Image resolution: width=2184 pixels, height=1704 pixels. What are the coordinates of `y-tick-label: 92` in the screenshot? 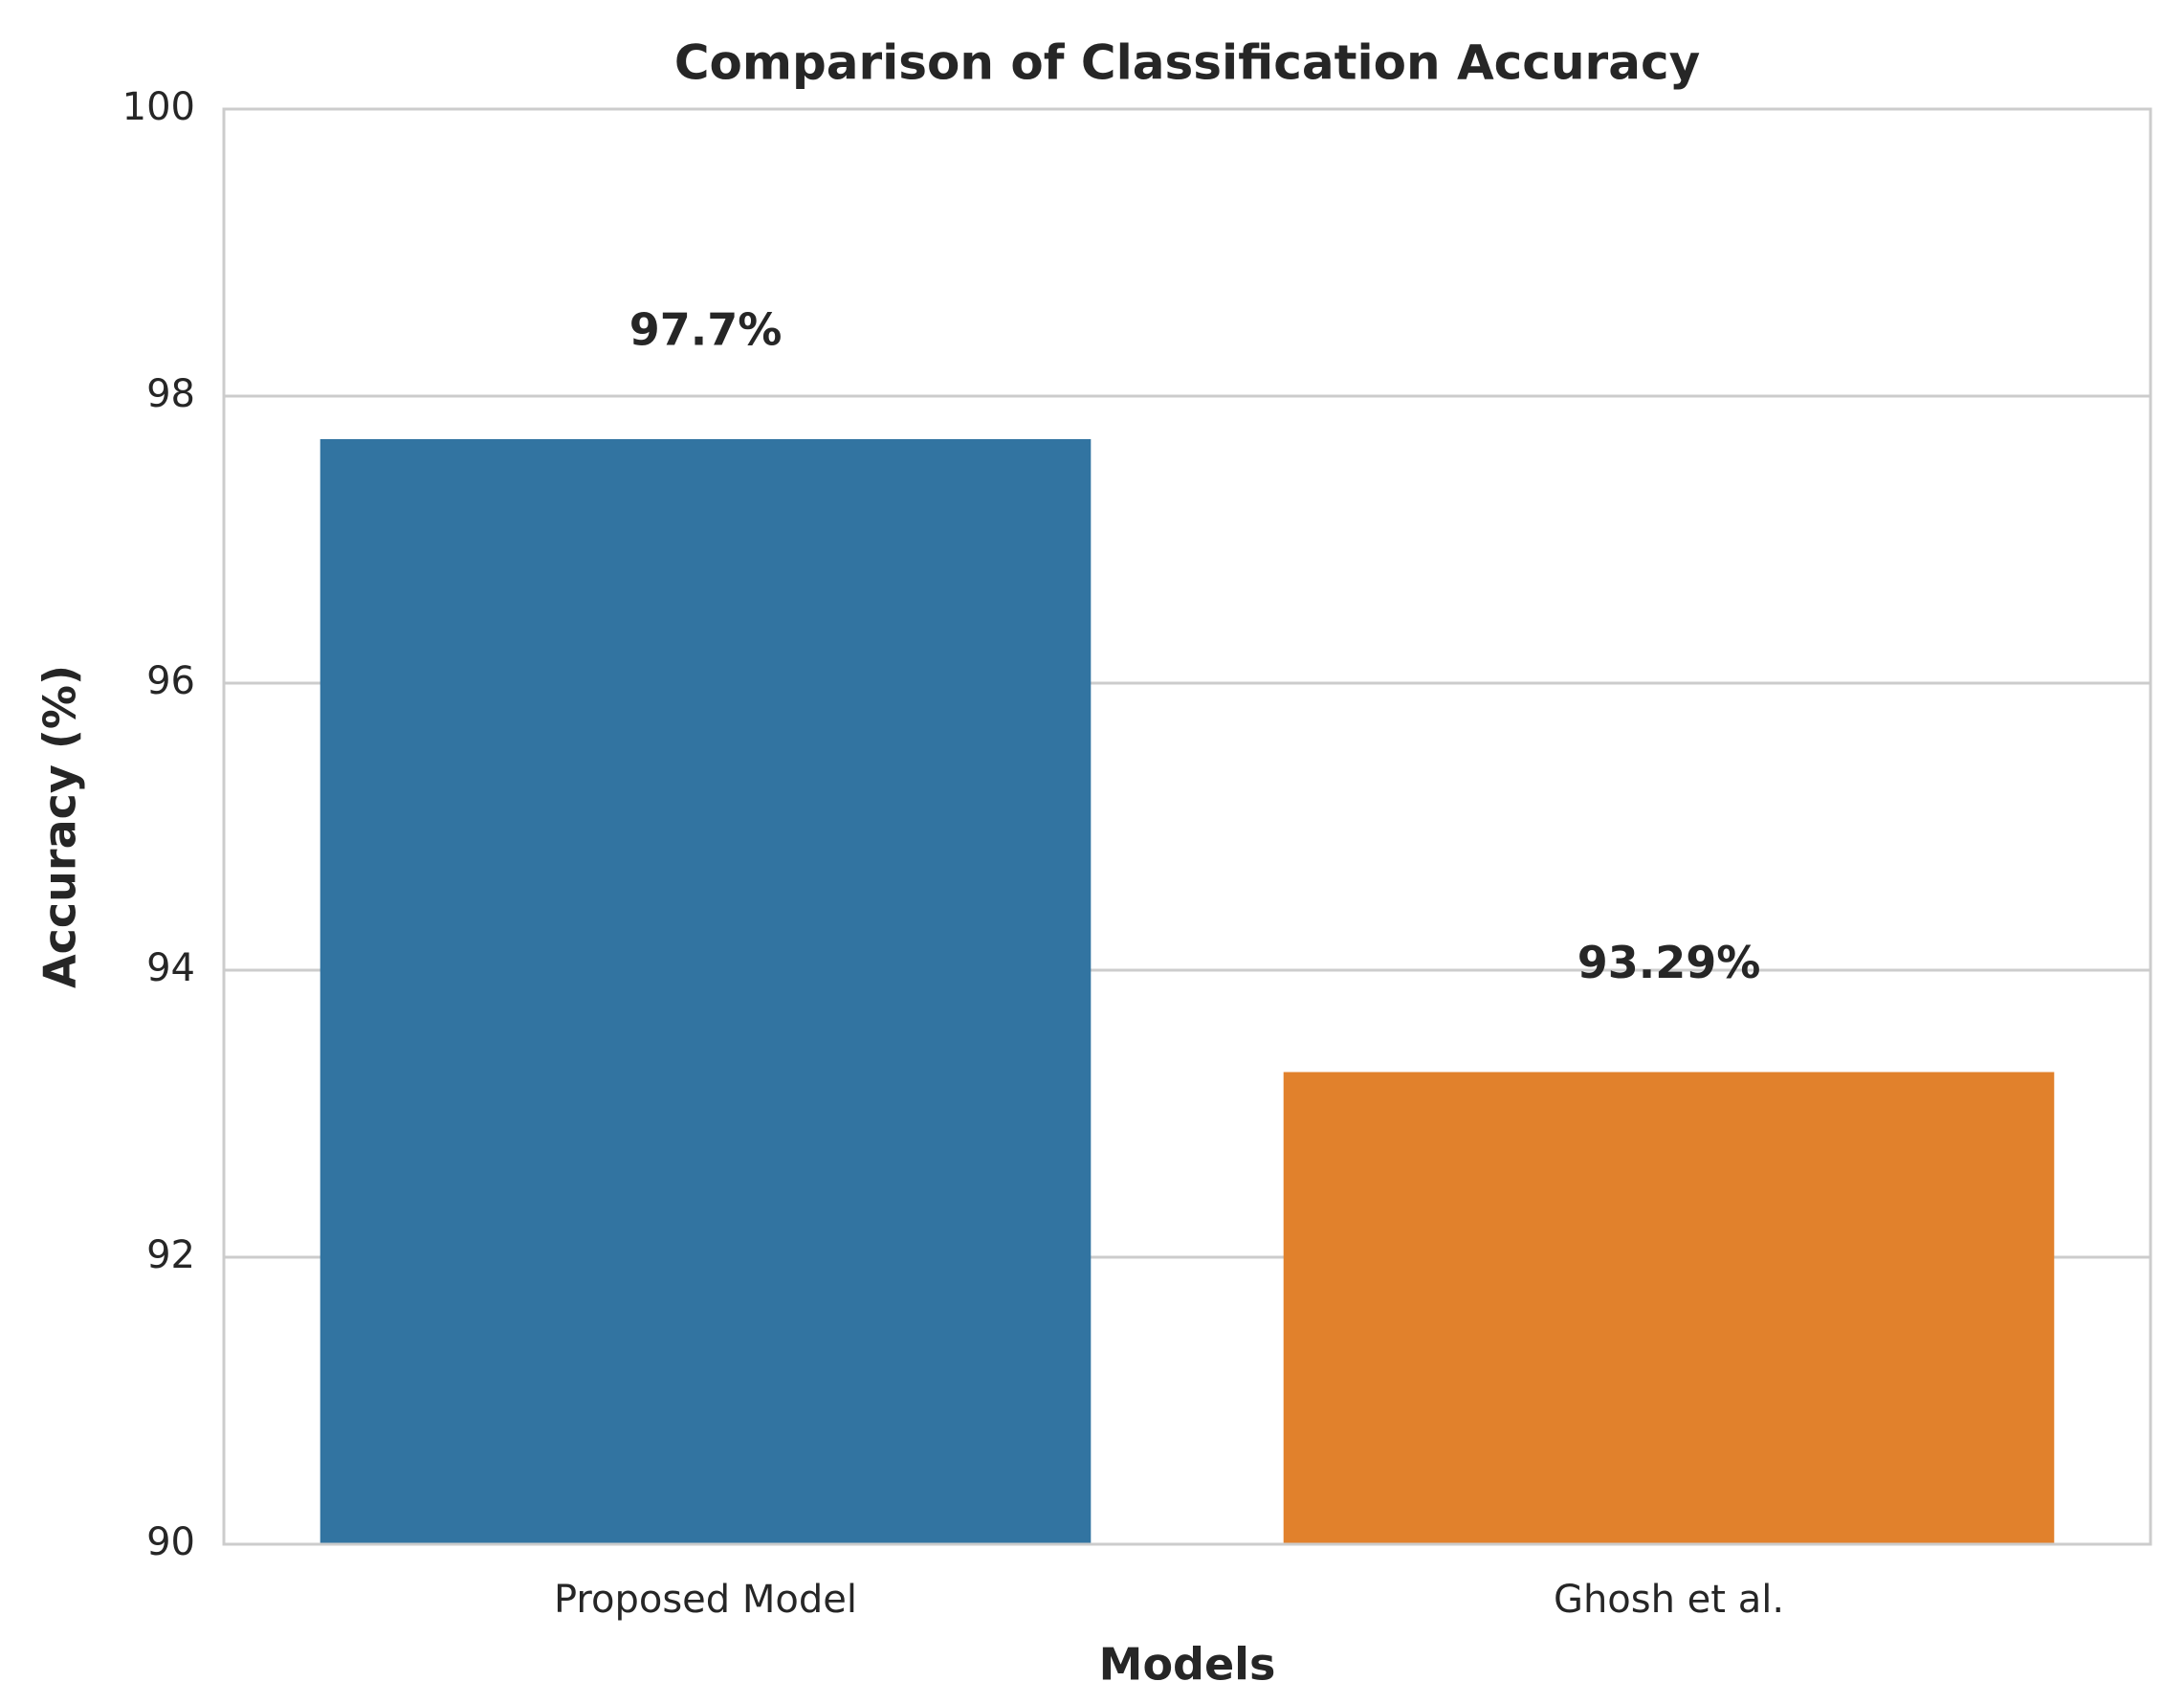 It's located at (170, 1255).